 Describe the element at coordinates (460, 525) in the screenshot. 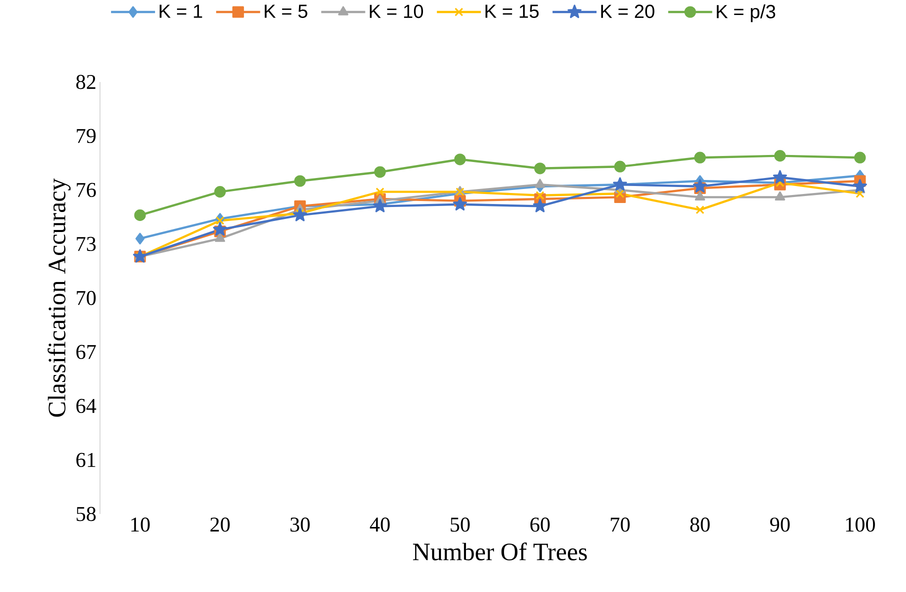

I see `x-tick-label: 50` at that location.